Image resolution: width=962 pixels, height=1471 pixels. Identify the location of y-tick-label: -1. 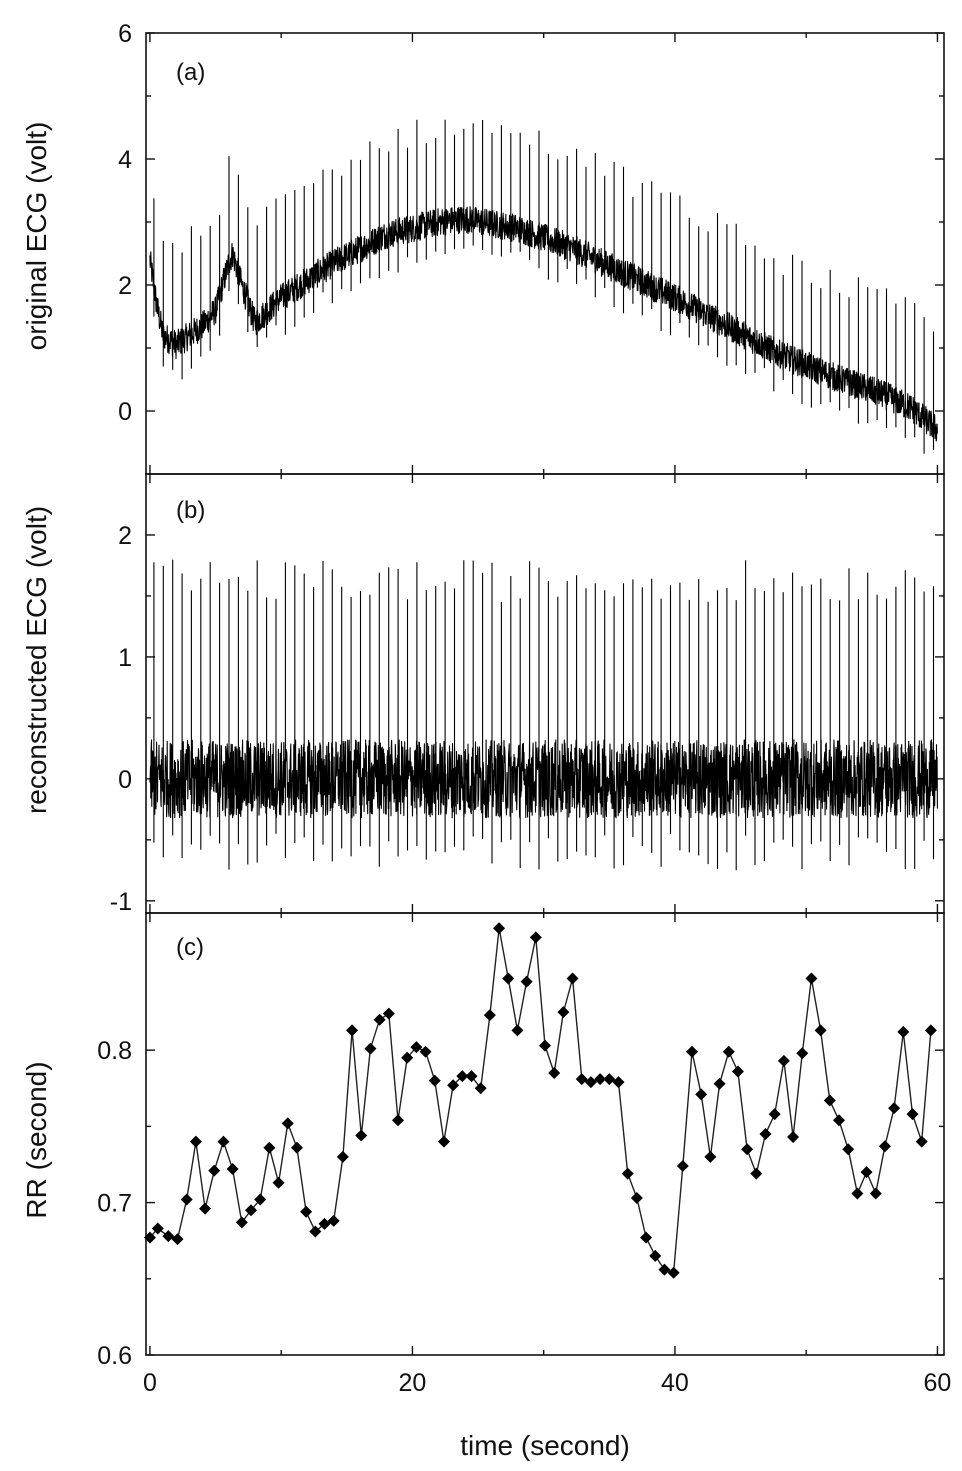
(121, 902).